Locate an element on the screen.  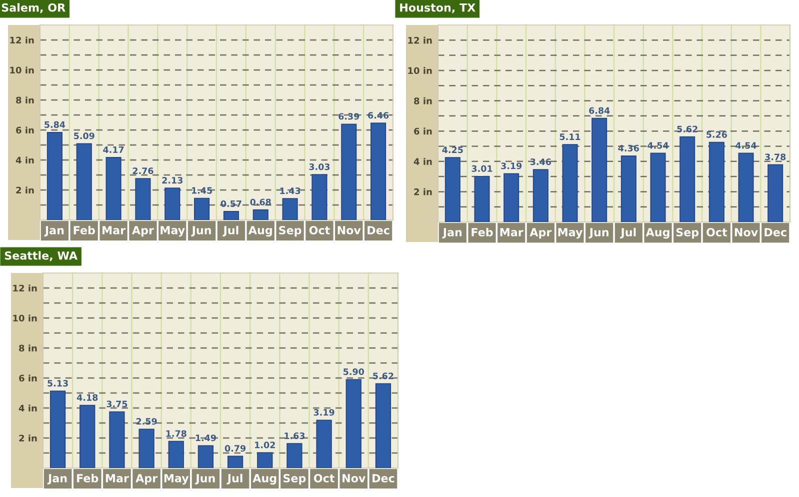
data-label: 5.13 is located at coordinates (58, 383).